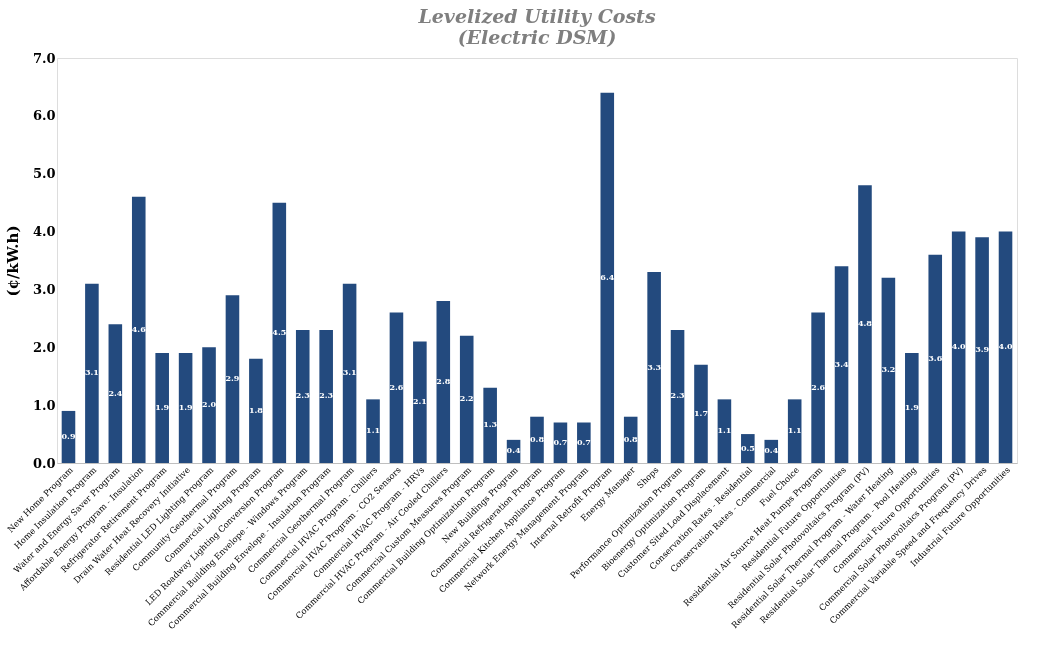 This screenshot has width=1040, height=668. Describe the element at coordinates (44, 289) in the screenshot. I see `y-tick-label: 3.0` at that location.